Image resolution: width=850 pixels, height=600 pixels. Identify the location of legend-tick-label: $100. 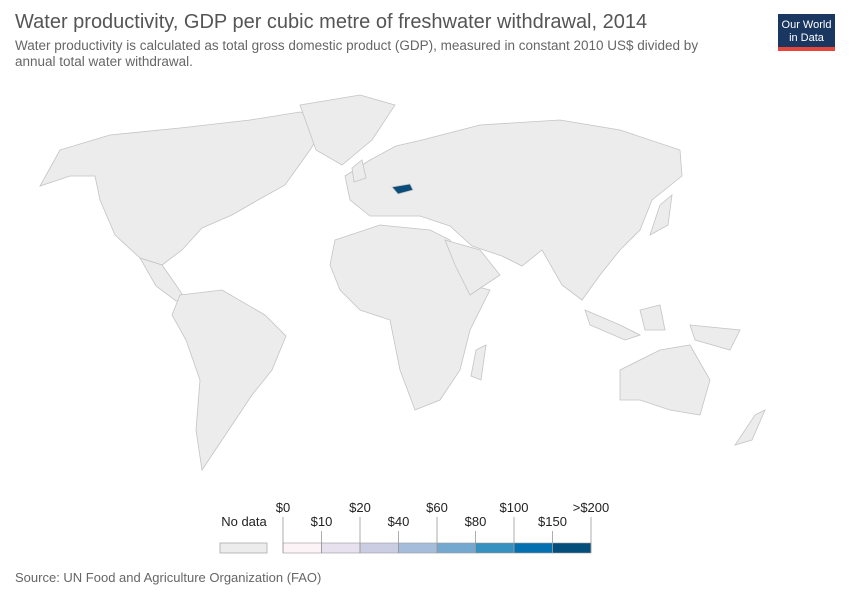
(514, 507).